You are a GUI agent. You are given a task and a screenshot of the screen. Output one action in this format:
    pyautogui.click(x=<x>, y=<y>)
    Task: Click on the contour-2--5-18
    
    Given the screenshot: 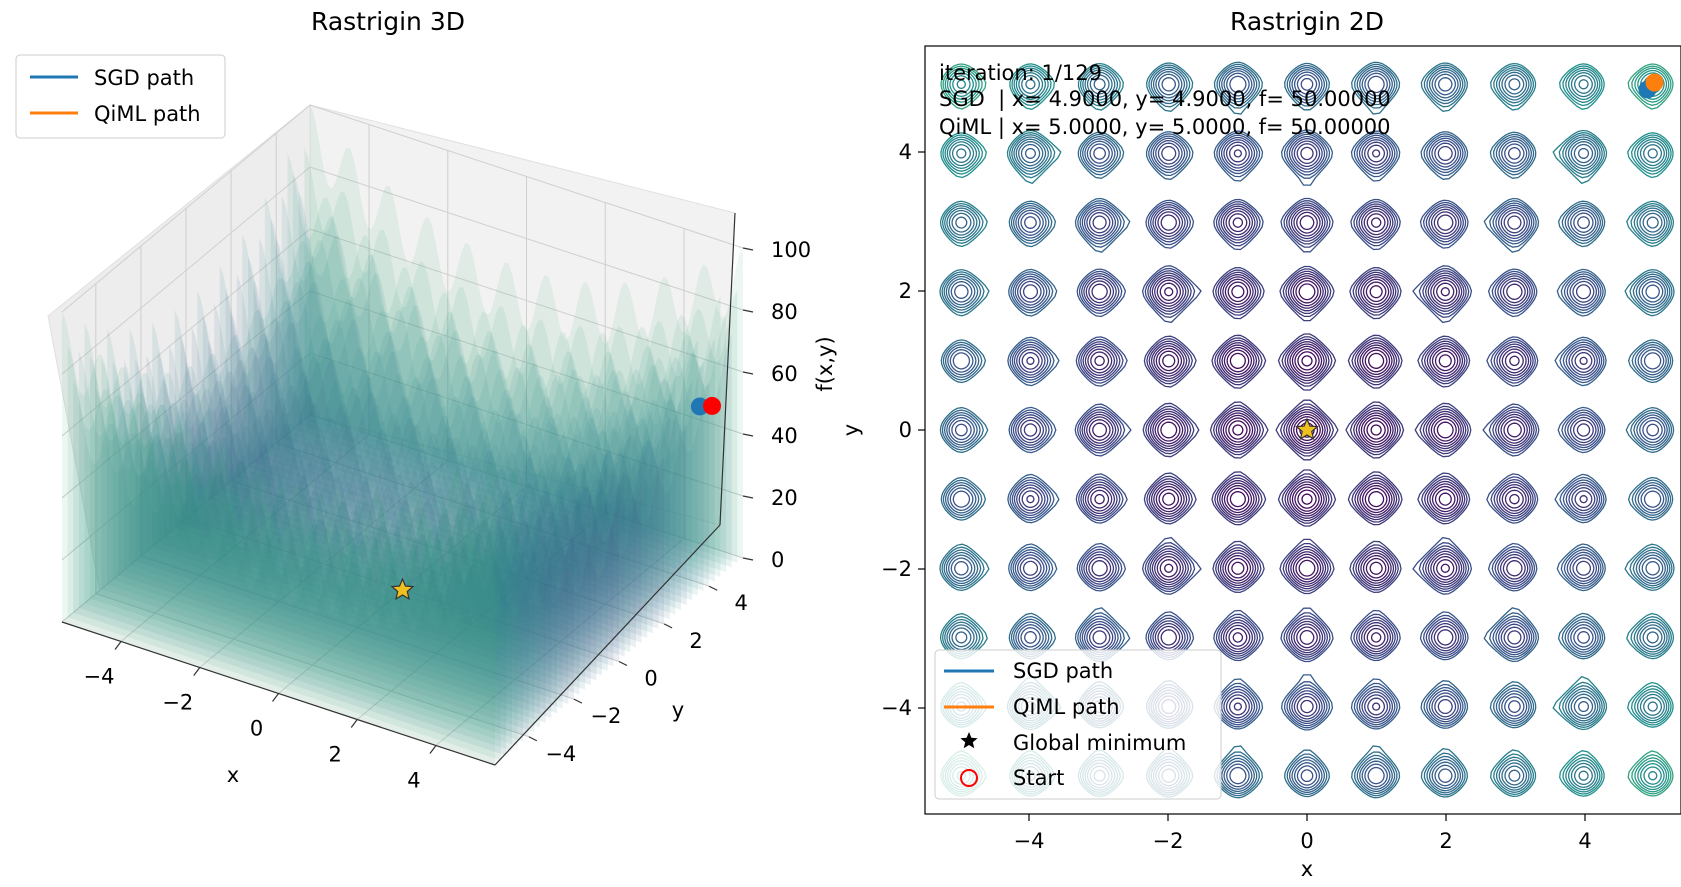 What is the action you would take?
    pyautogui.click(x=1444, y=774)
    